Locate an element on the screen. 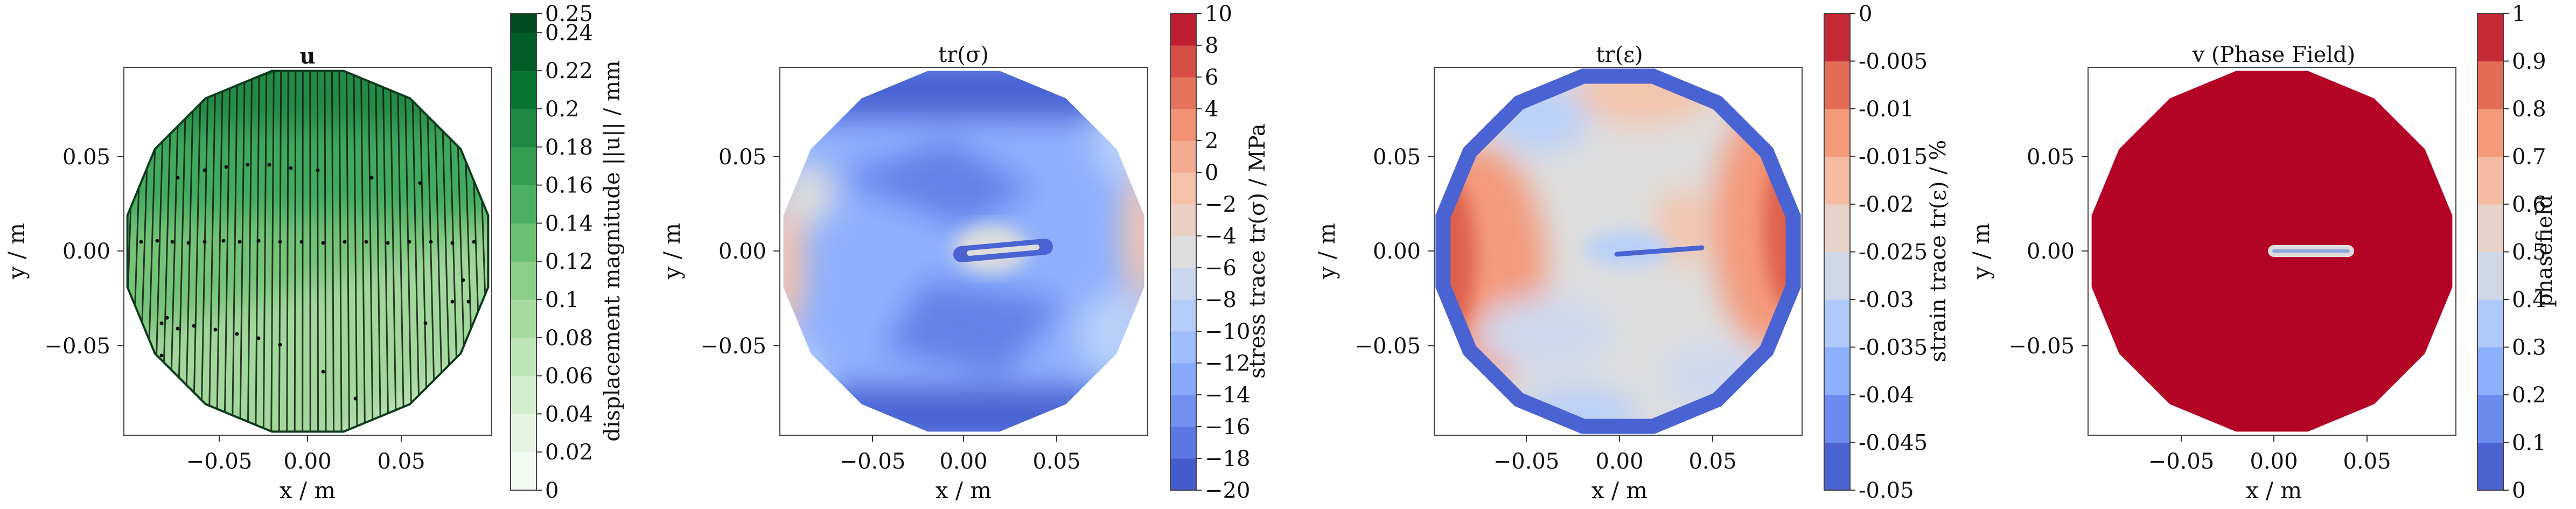  colorbar-tick-label: 0.08 is located at coordinates (569, 338).